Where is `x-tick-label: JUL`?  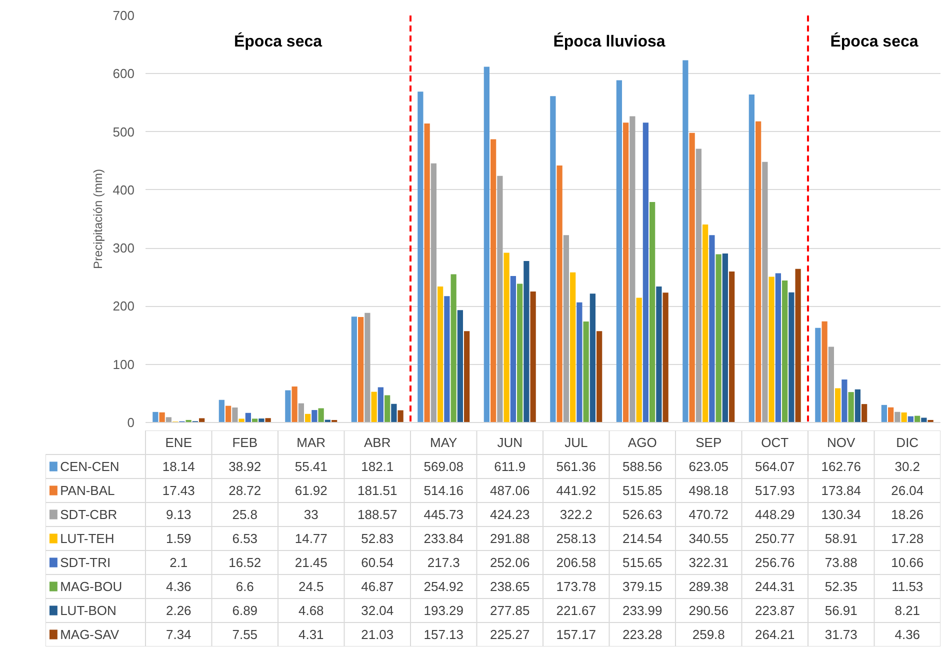
x-tick-label: JUL is located at coordinates (576, 442).